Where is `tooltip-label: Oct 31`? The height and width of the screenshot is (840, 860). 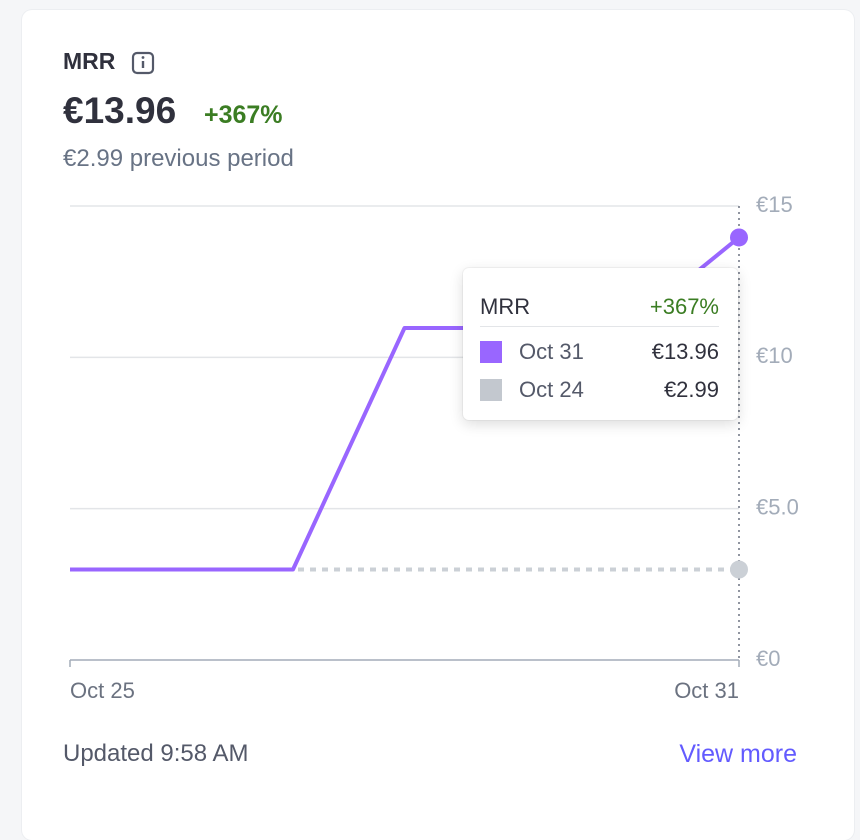
tooltip-label: Oct 31 is located at coordinates (551, 351).